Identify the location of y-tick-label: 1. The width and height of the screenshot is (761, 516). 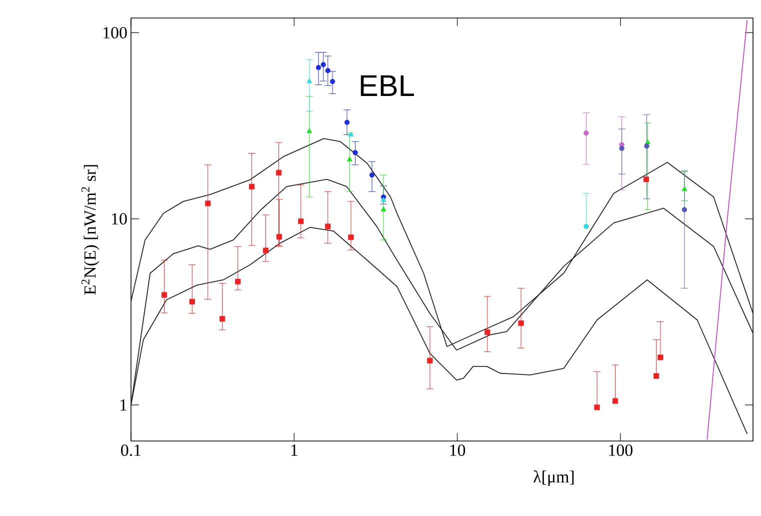
(123, 405).